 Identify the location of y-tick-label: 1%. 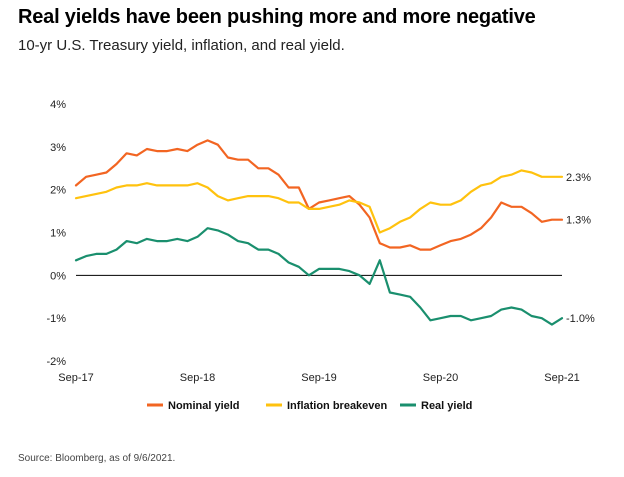
(58, 234).